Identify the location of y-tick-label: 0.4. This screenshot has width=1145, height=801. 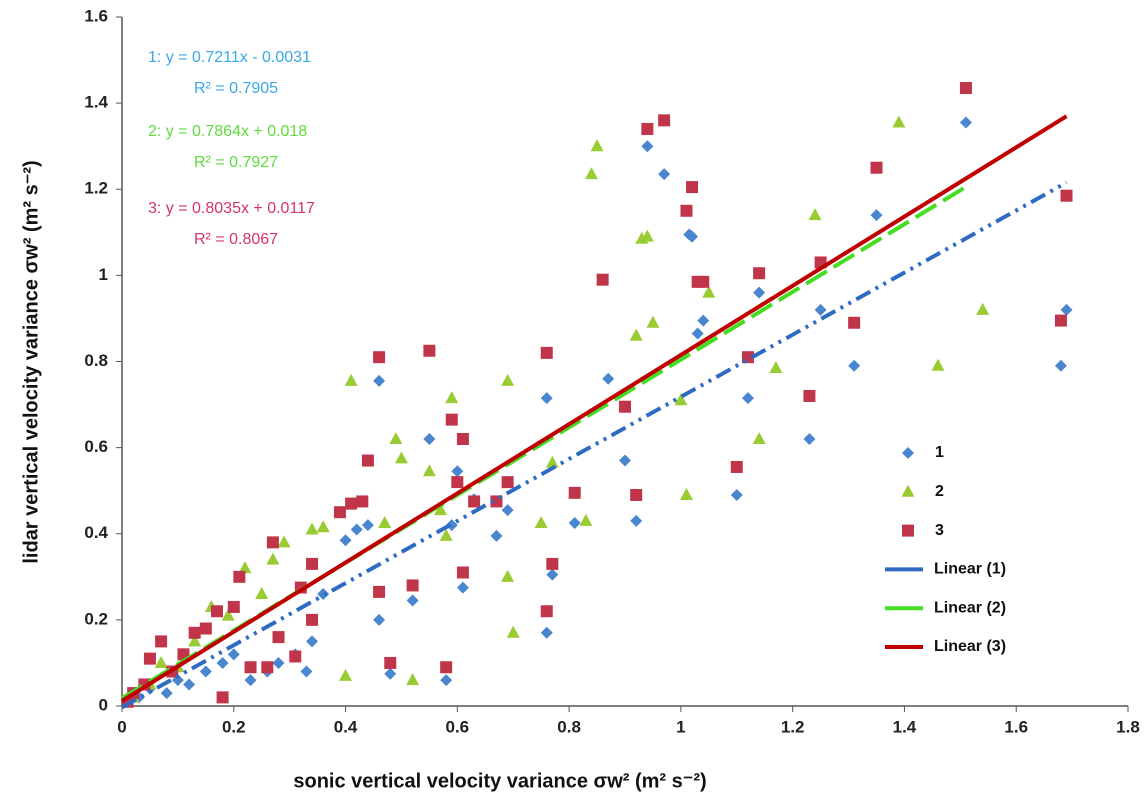
(96, 532).